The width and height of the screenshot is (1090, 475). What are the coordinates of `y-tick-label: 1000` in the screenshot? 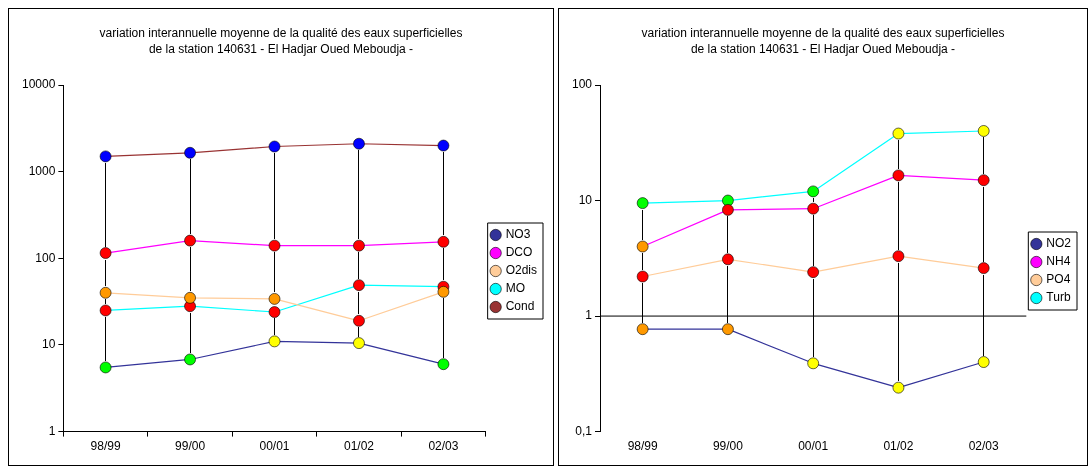 It's located at (42, 170).